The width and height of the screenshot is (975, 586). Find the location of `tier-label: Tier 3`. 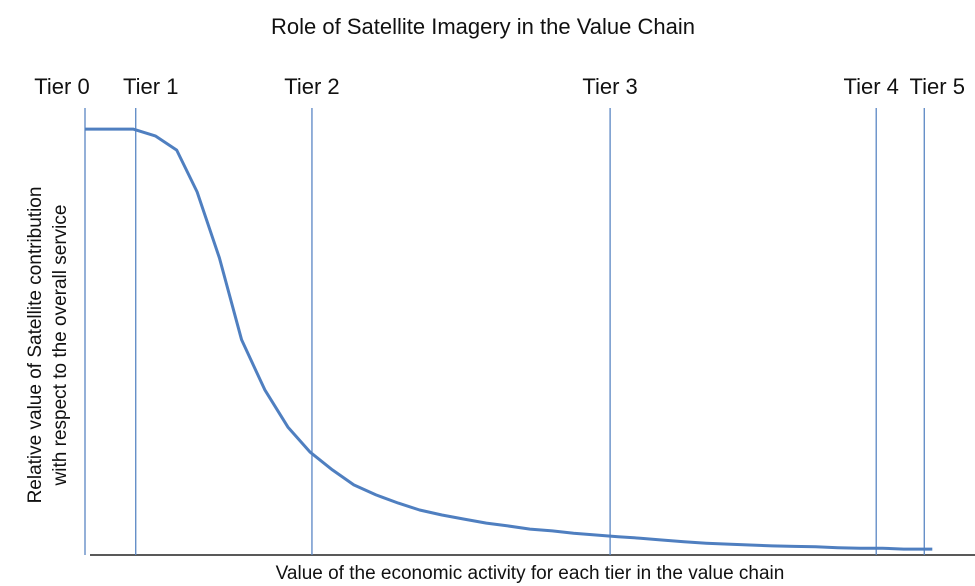

tier-label: Tier 3 is located at coordinates (609, 86).